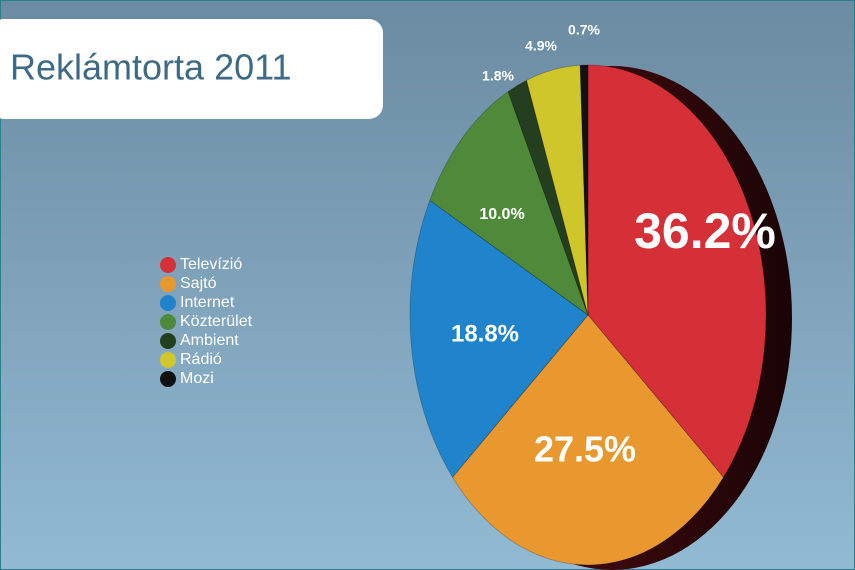 Image resolution: width=855 pixels, height=570 pixels. Describe the element at coordinates (207, 302) in the screenshot. I see `legend-label: Internet` at that location.